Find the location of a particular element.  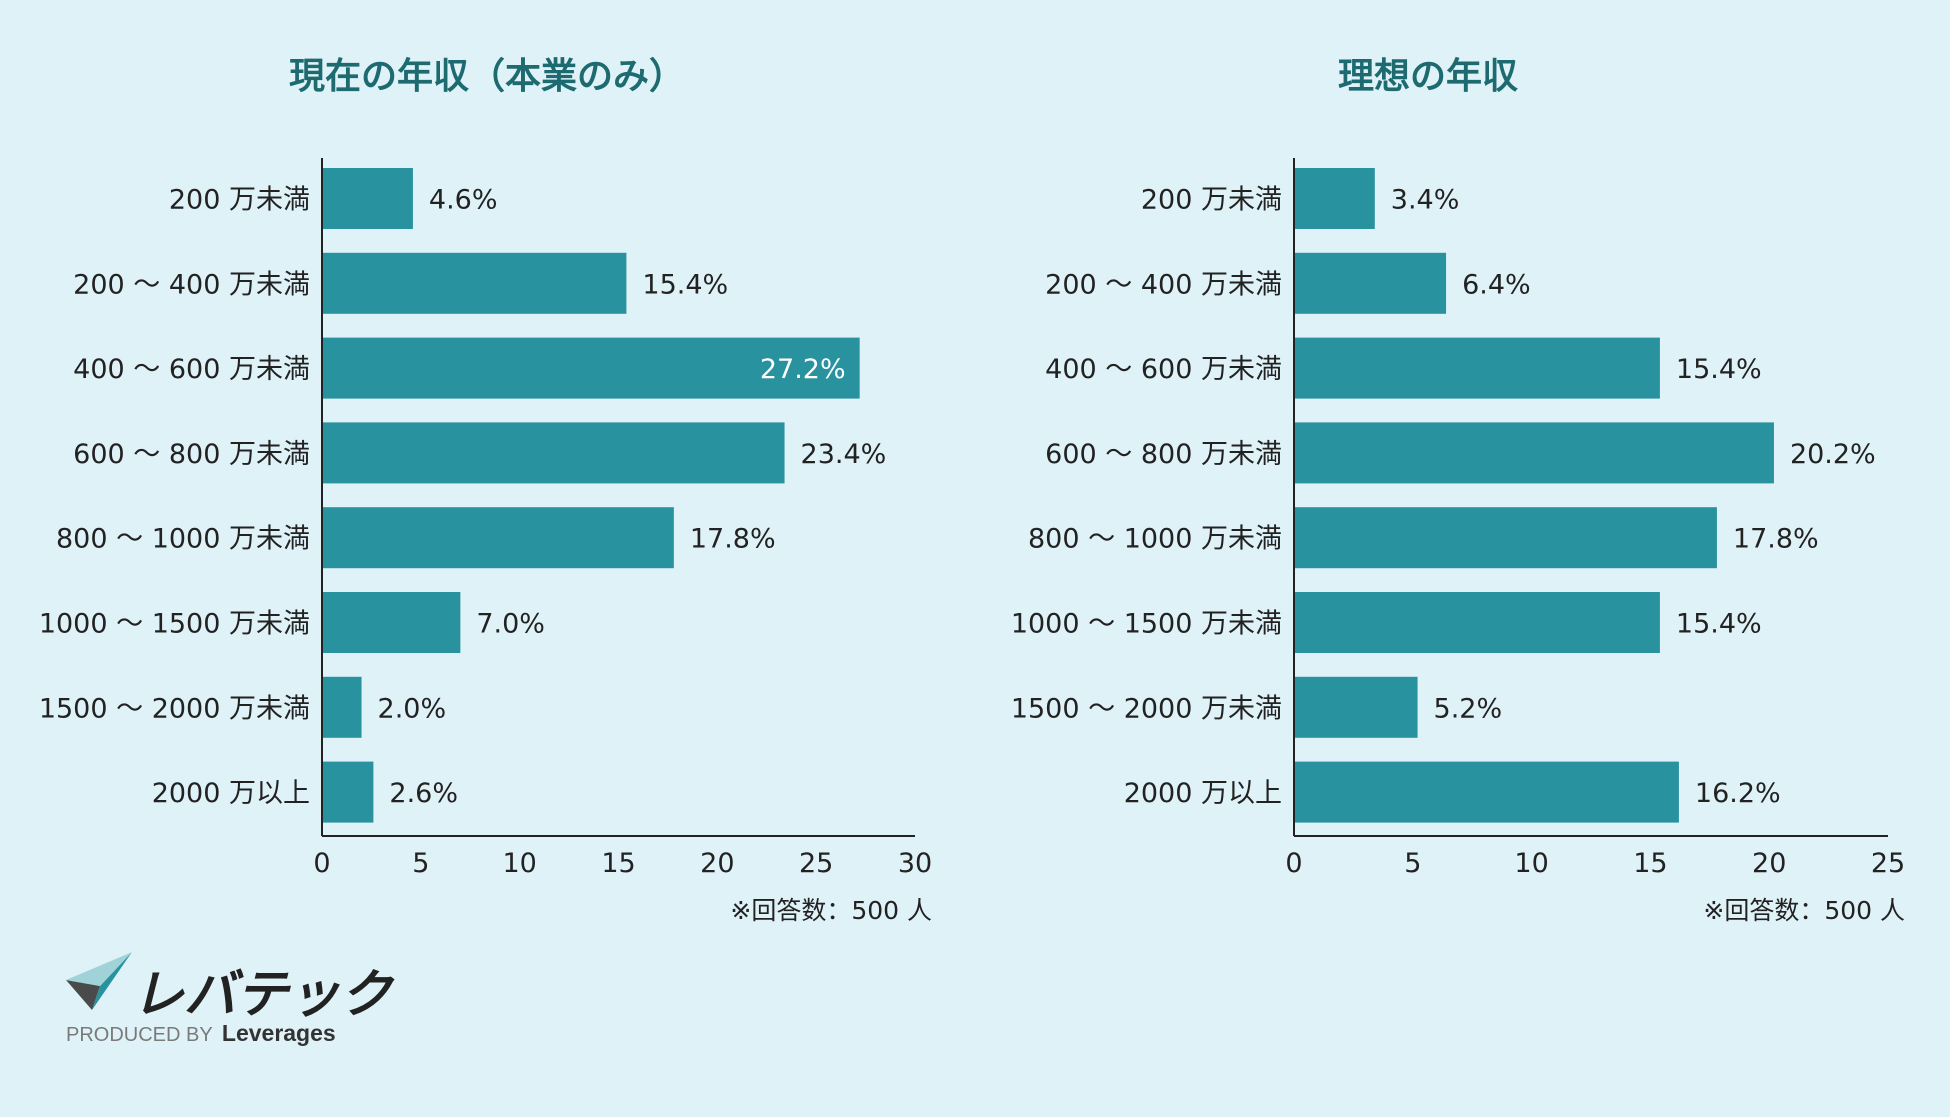

levtech-logo: レバテック PRODUCED BY Leverages is located at coordinates (228, 1005).